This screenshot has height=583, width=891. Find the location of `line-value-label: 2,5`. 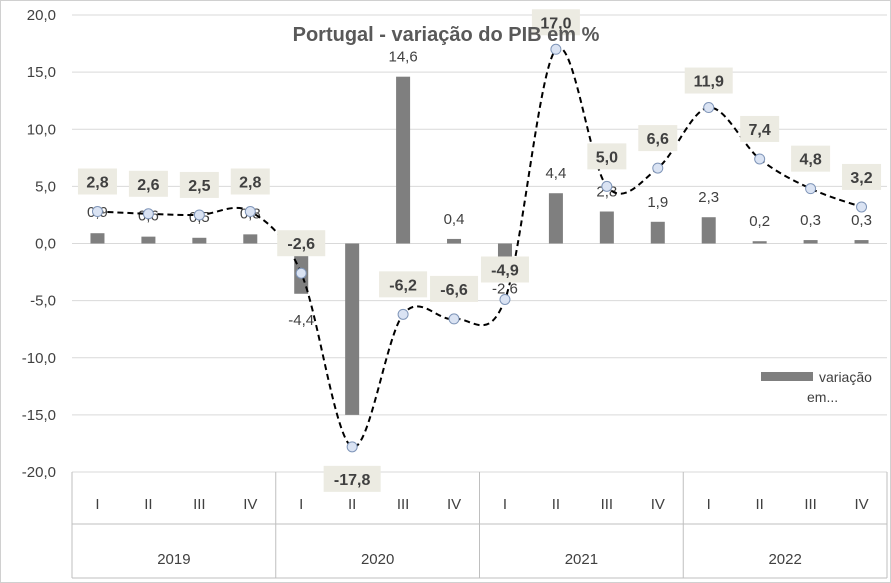

line-value-label: 2,5 is located at coordinates (199, 186).